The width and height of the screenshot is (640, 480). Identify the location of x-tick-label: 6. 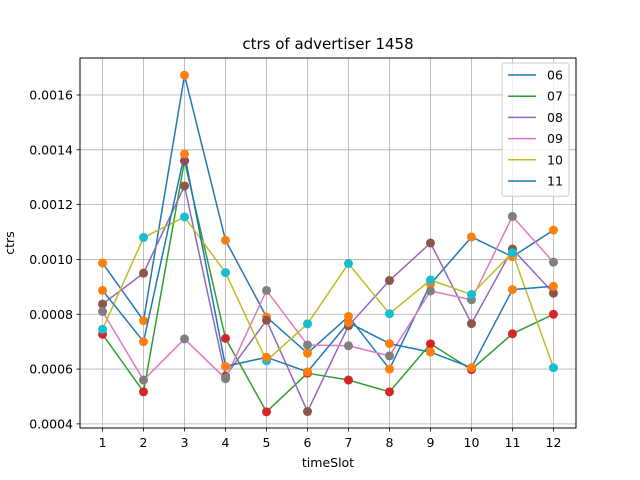
(308, 442).